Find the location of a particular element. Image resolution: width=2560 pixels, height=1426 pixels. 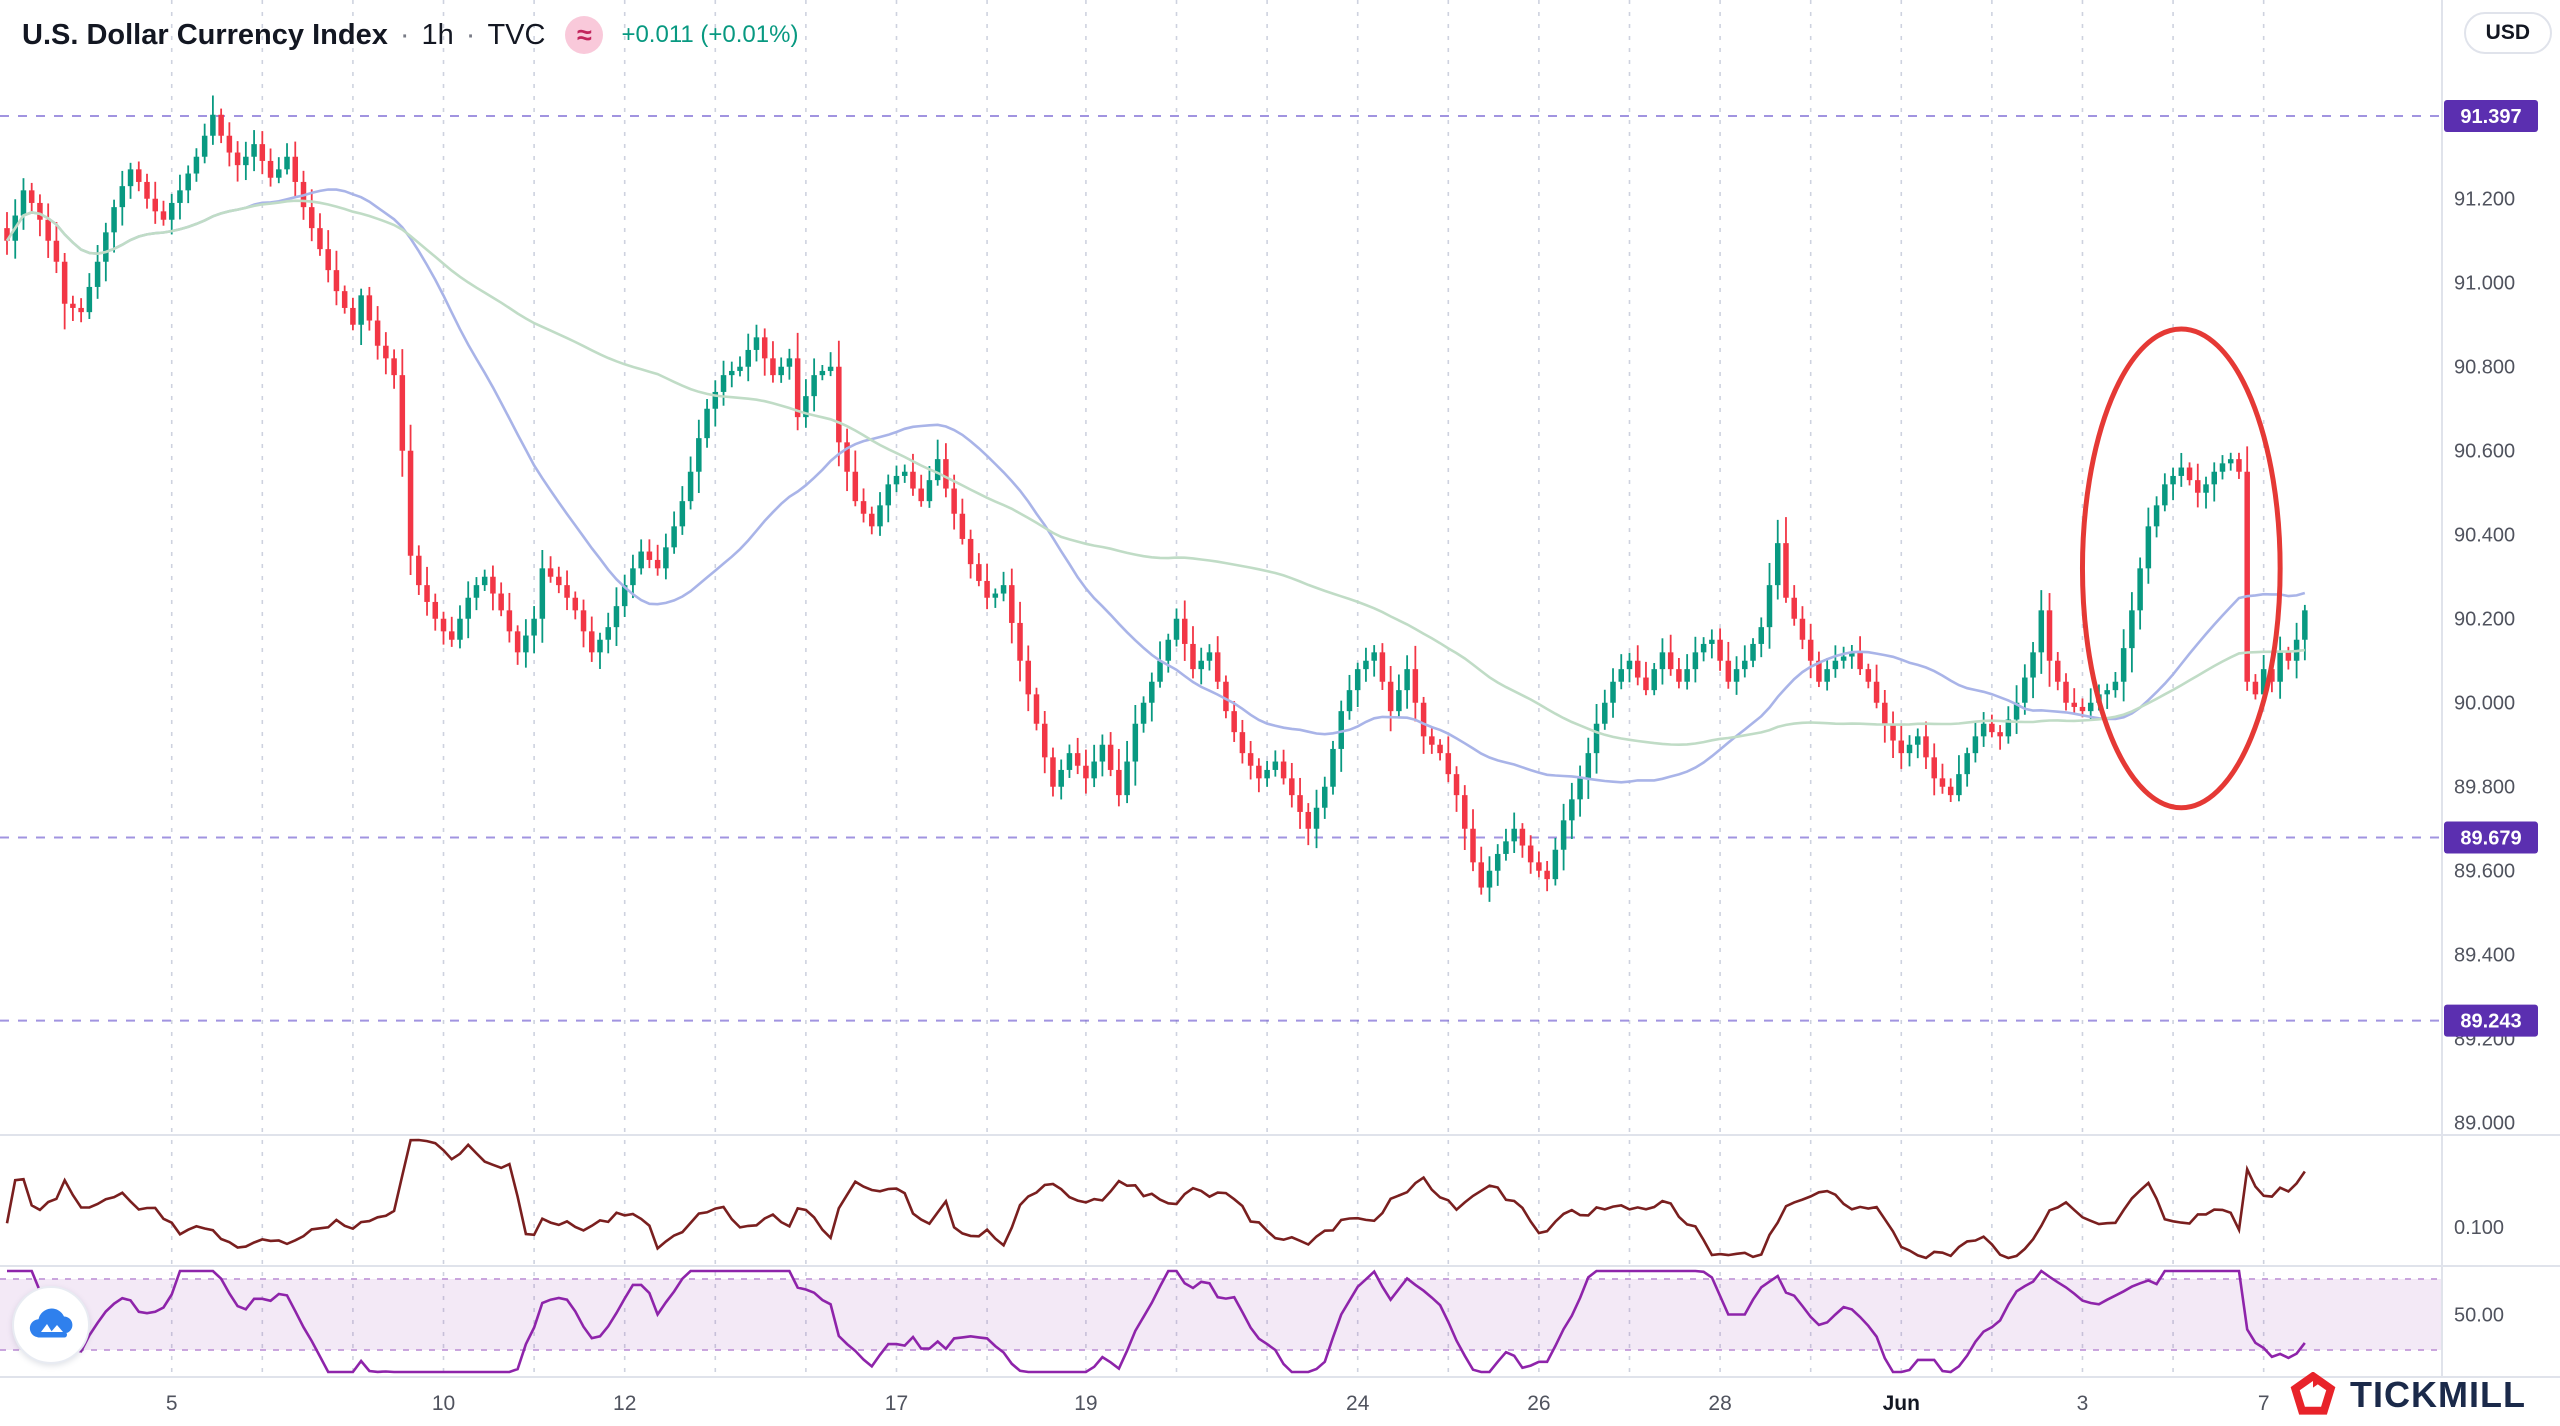

svg-text: 24 is located at coordinates (1358, 1403).